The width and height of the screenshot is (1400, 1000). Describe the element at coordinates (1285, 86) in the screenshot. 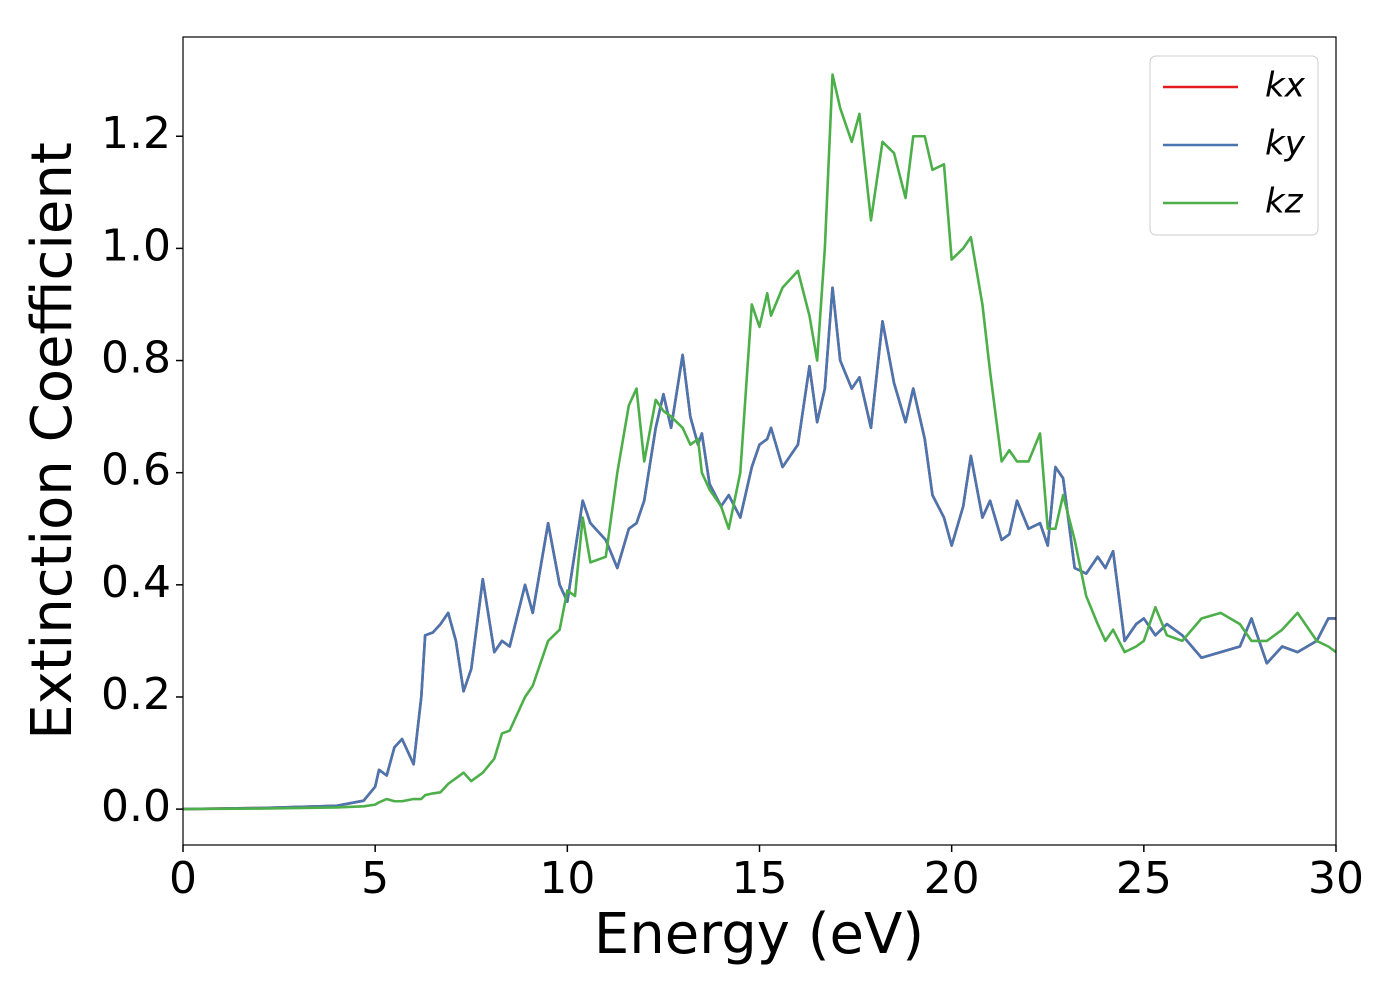

I see `legend-label: kx` at that location.